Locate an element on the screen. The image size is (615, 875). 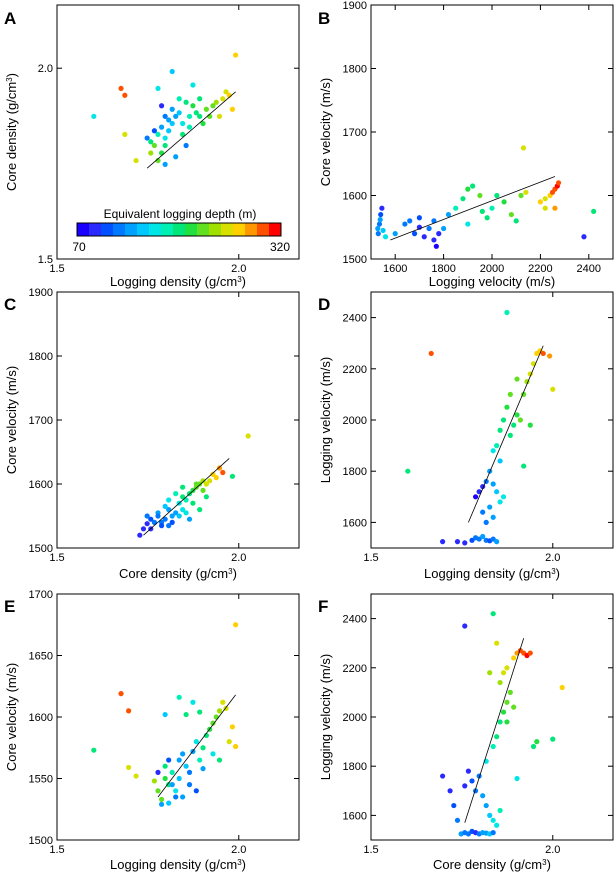
panel-letter: F is located at coordinates (323, 606).